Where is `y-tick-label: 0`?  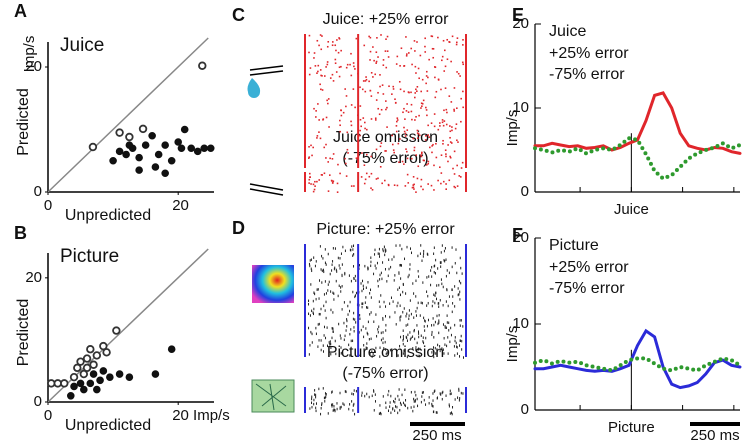 y-tick-label: 0 is located at coordinates (38, 401).